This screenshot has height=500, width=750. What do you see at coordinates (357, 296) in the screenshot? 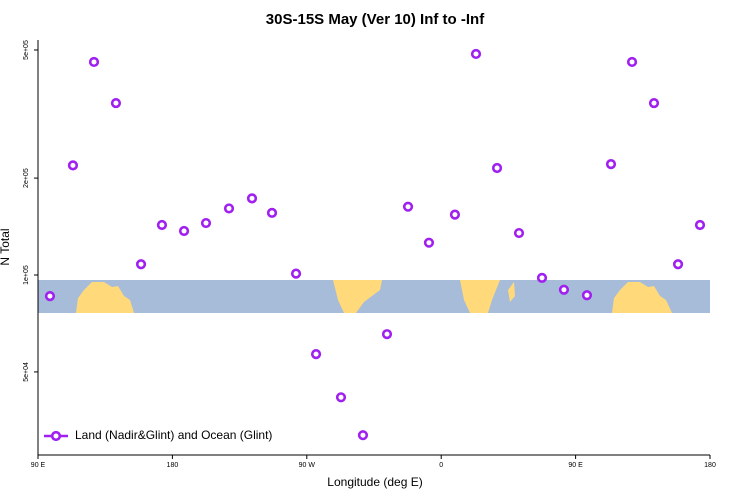
I see `land-south-america` at bounding box center [357, 296].